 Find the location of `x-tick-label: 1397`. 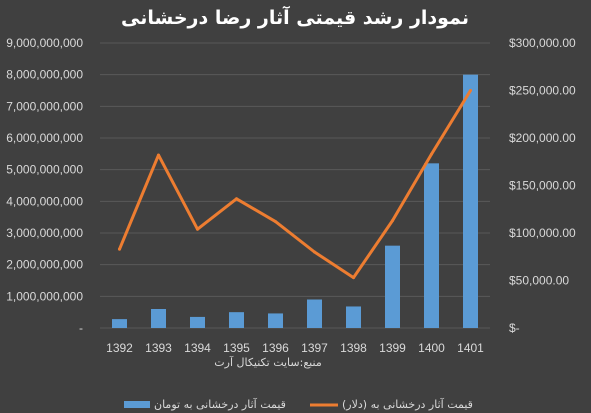

x-tick-label: 1397 is located at coordinates (314, 348).